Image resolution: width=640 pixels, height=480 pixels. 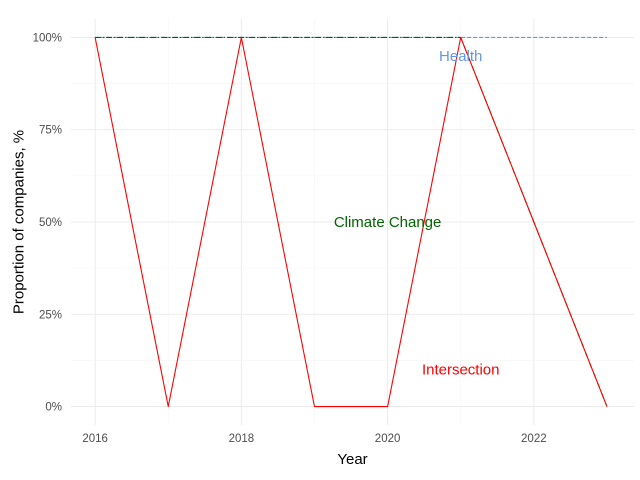 I want to click on y-tick-label: 100%, so click(x=47, y=38).